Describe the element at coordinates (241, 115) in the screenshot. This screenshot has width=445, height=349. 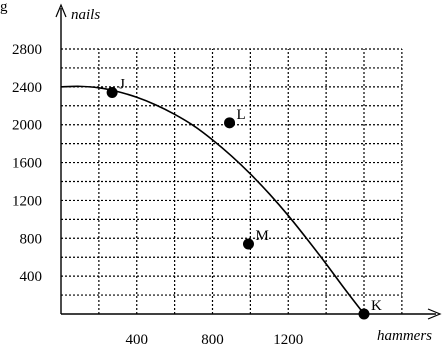
I see `point-label-l: L` at that location.